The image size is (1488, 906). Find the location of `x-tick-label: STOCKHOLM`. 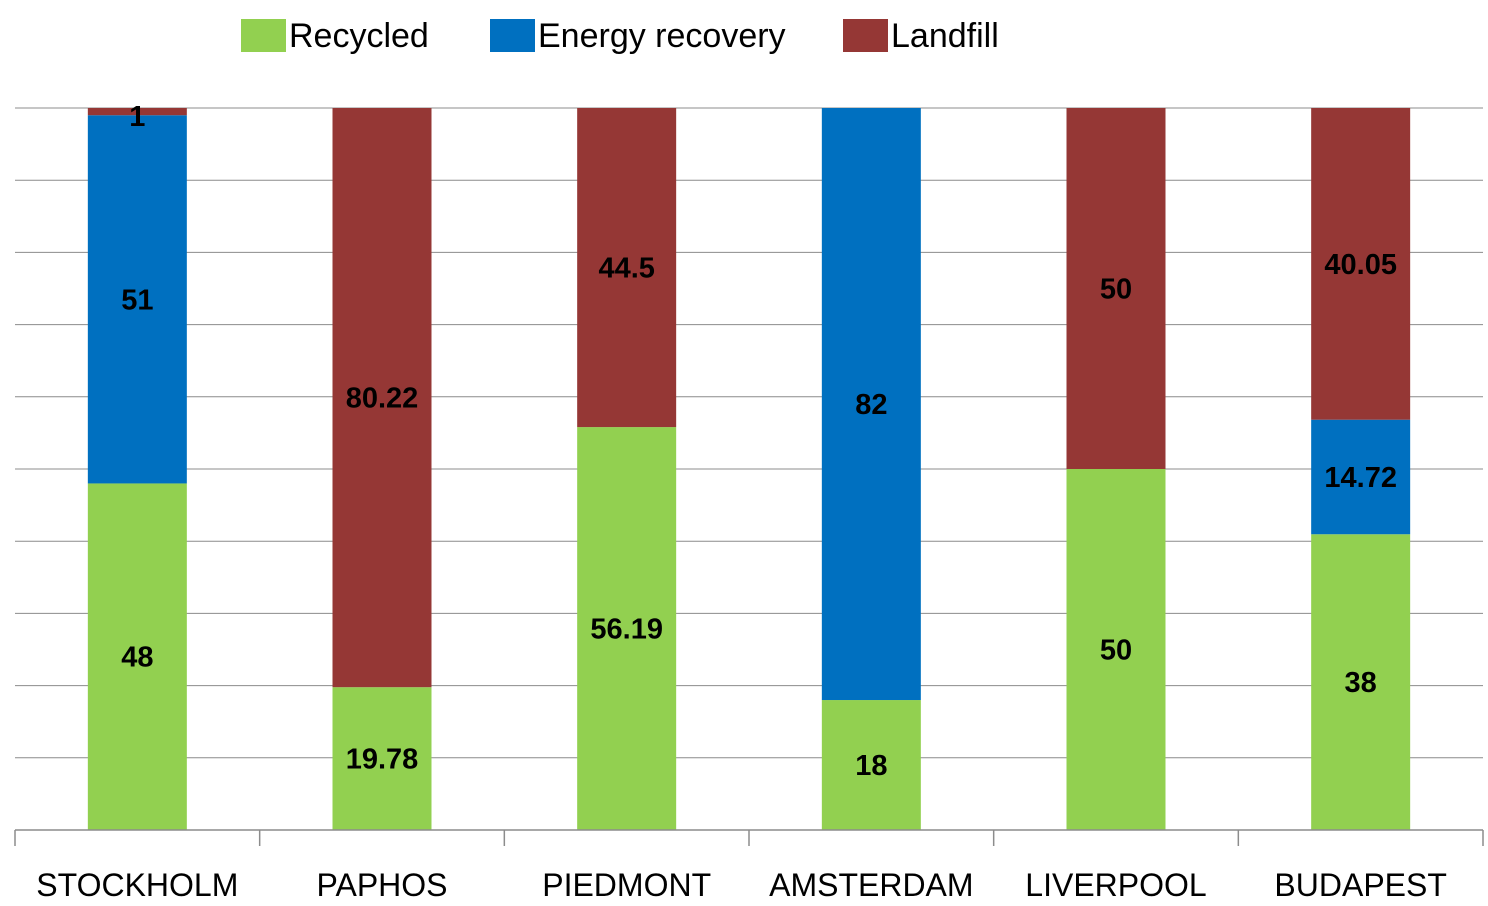

x-tick-label: STOCKHOLM is located at coordinates (137, 884).